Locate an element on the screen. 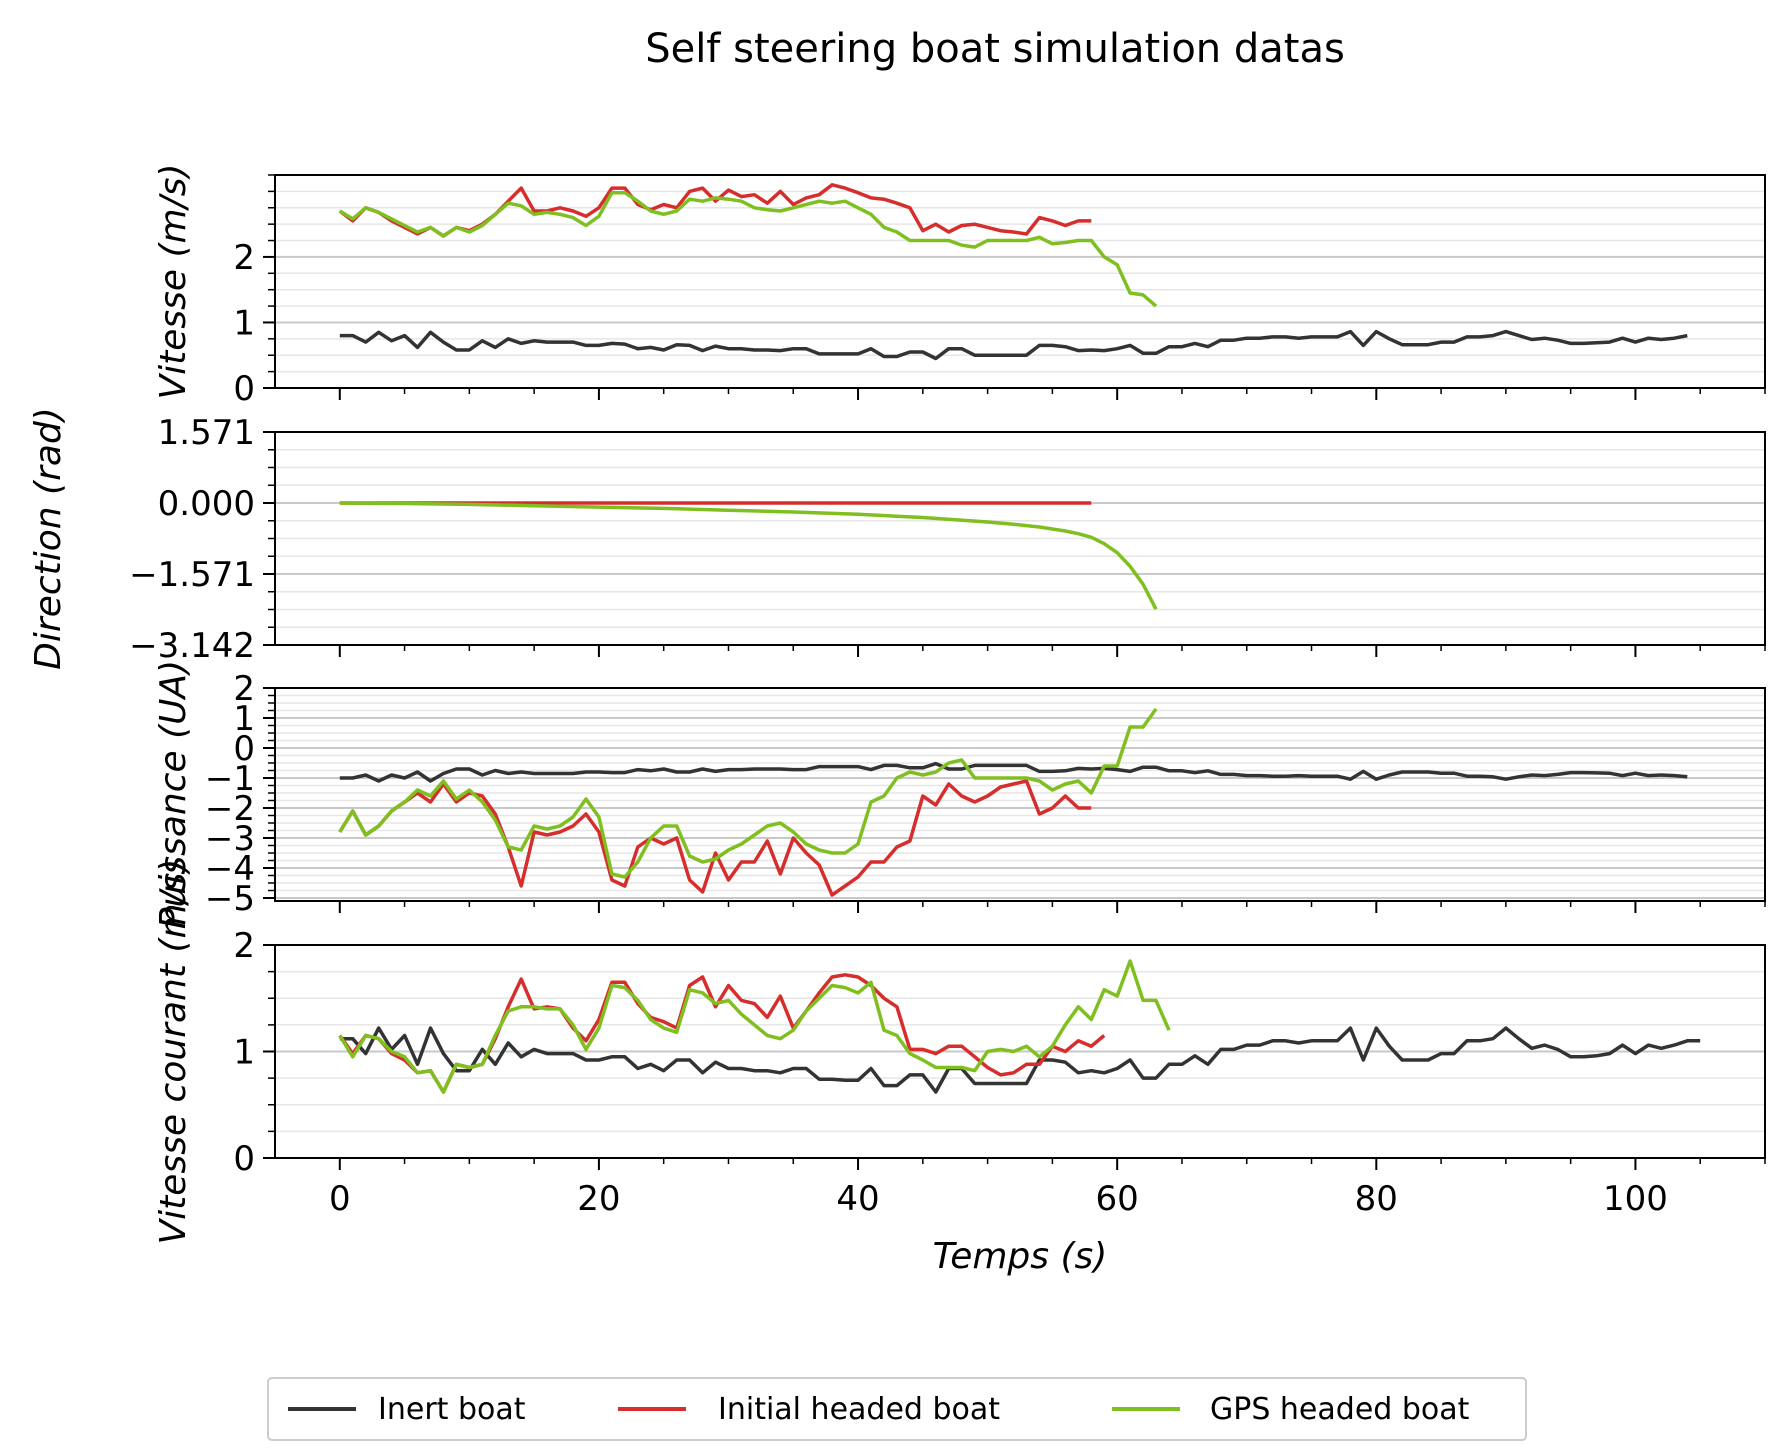 Image resolution: width=1789 pixels, height=1453 pixels. chart-title: Self steering boat simulation datas is located at coordinates (995, 49).